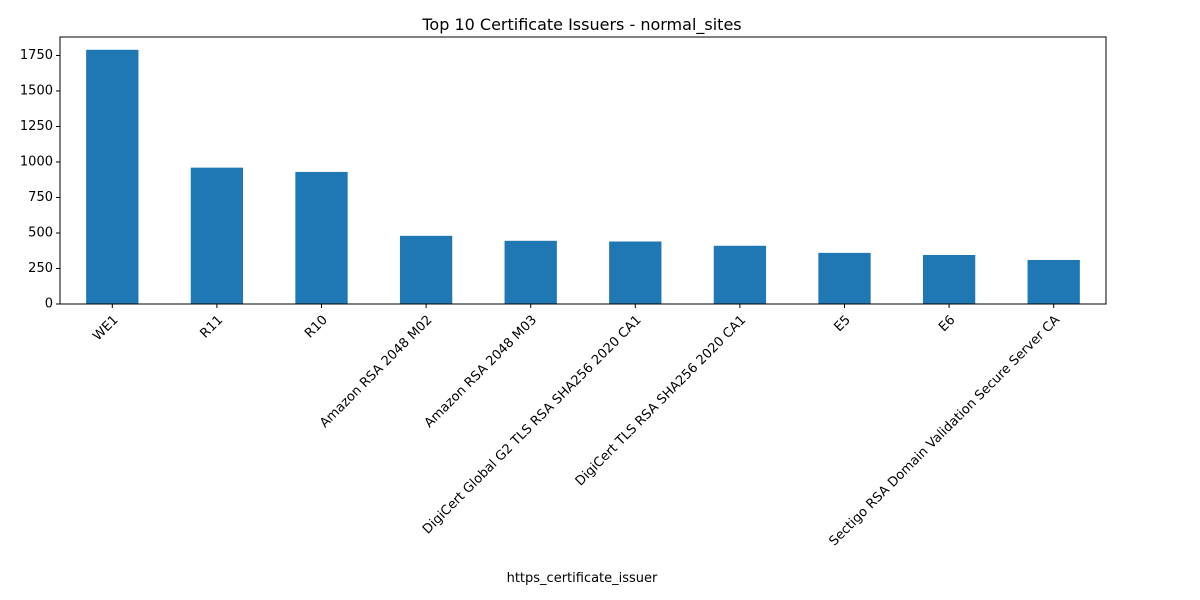  What do you see at coordinates (316, 327) in the screenshot?
I see `x-tick-label: R10` at bounding box center [316, 327].